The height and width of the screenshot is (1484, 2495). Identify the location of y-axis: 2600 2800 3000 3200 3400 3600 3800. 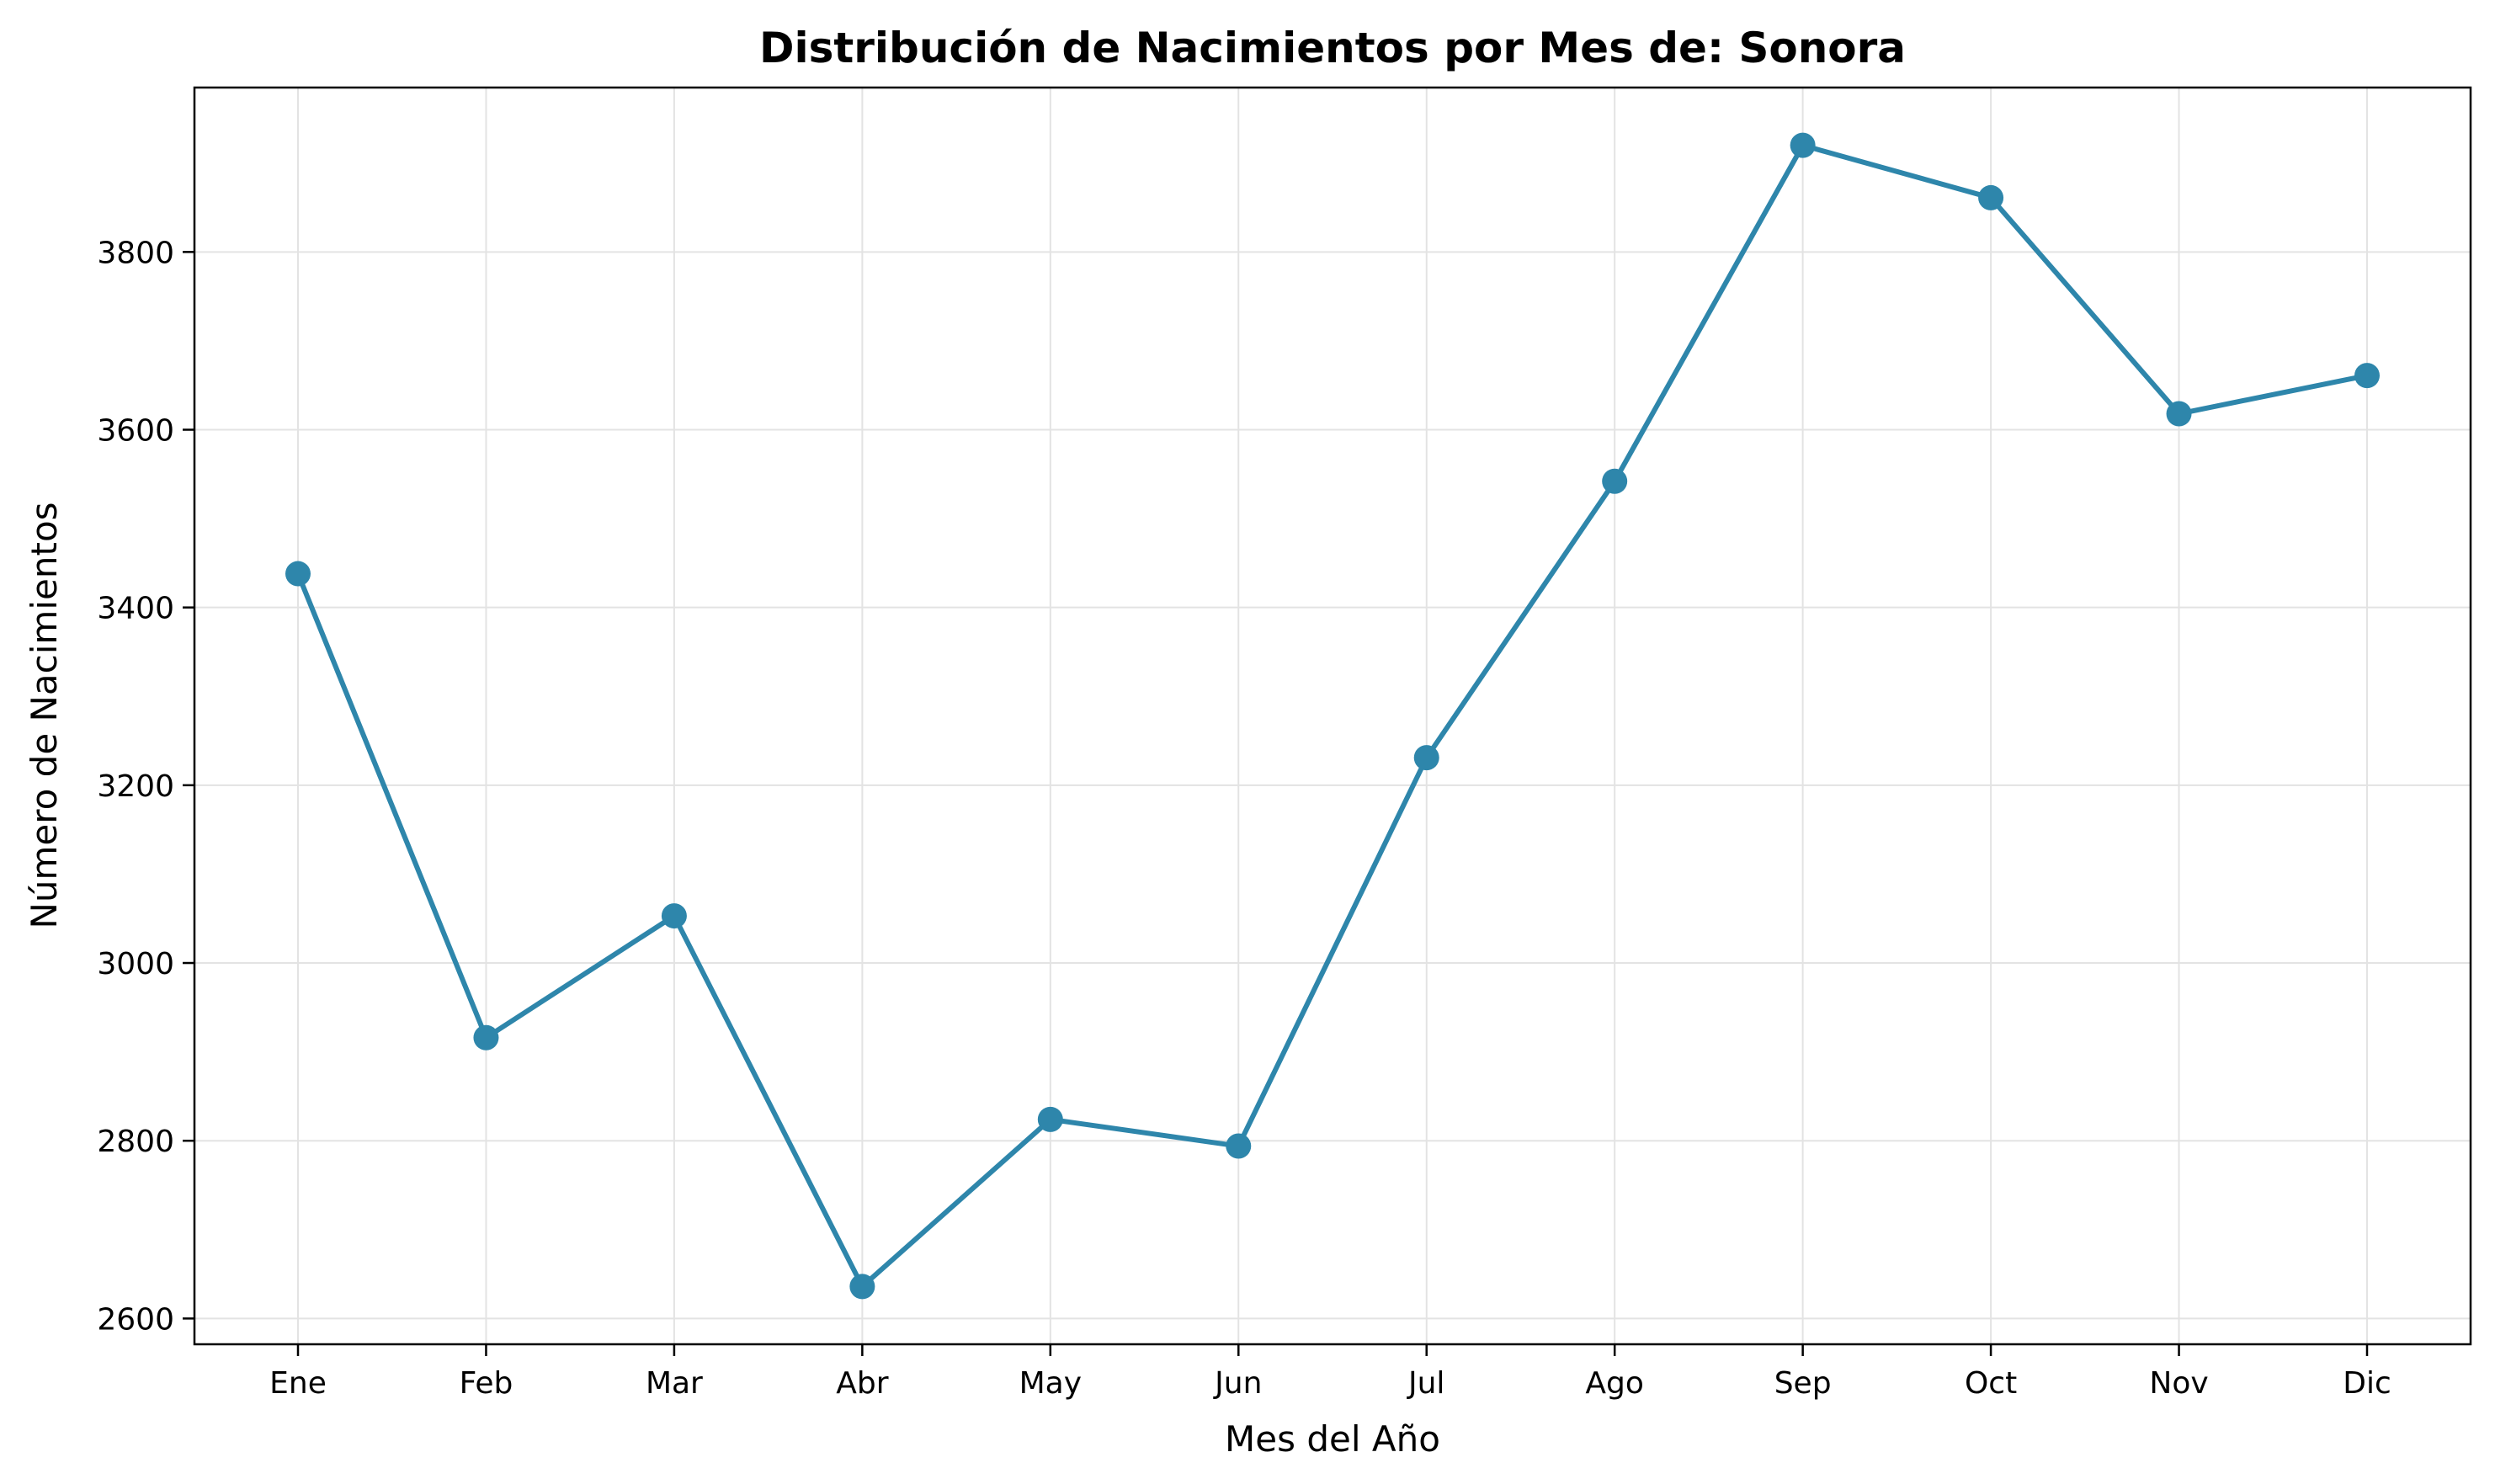
(145, 786).